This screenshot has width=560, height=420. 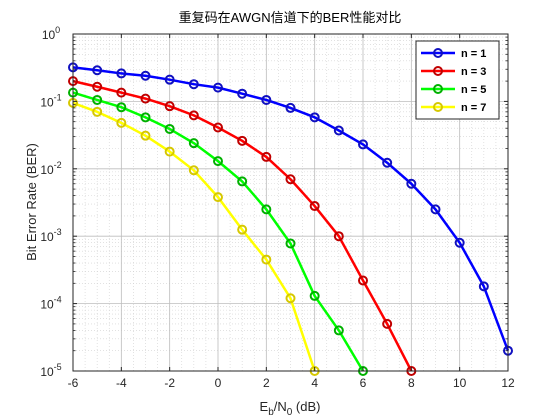 I want to click on y-tick-label-exponent: -3, so click(x=58, y=232).